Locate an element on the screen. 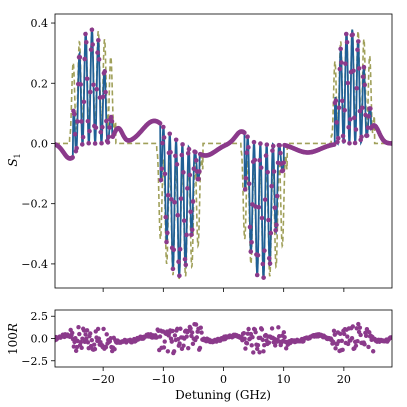 The image size is (407, 407). main-y-axis-label: S1 is located at coordinates (14, 159).